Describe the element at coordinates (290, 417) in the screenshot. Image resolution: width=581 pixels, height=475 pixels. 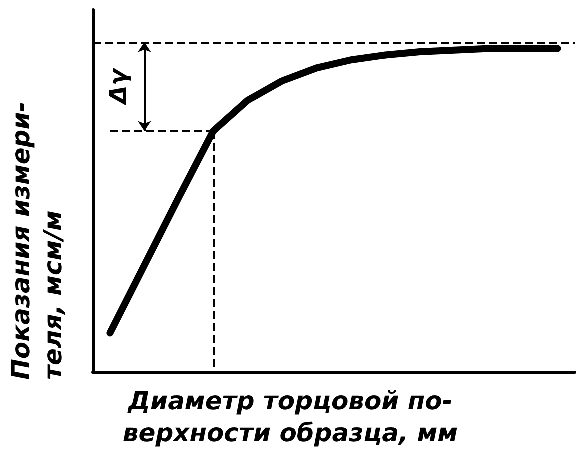
I see `x-axis-title: Диаметр торцовой по- верхности образца, мм` at that location.